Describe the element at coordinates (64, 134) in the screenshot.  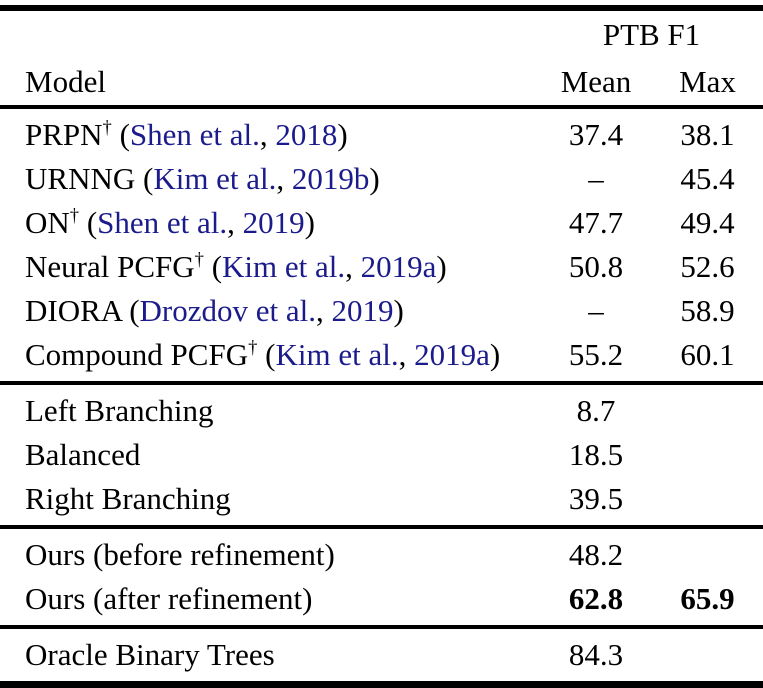
I see `model-name: PRPN` at that location.